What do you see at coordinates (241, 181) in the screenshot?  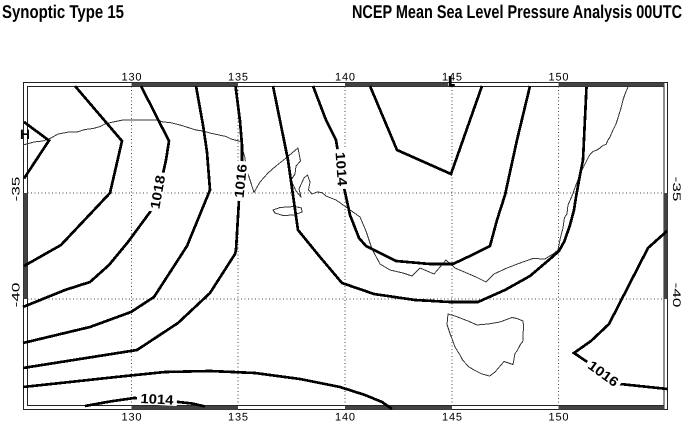 I see `svg-text: 1016` at bounding box center [241, 181].